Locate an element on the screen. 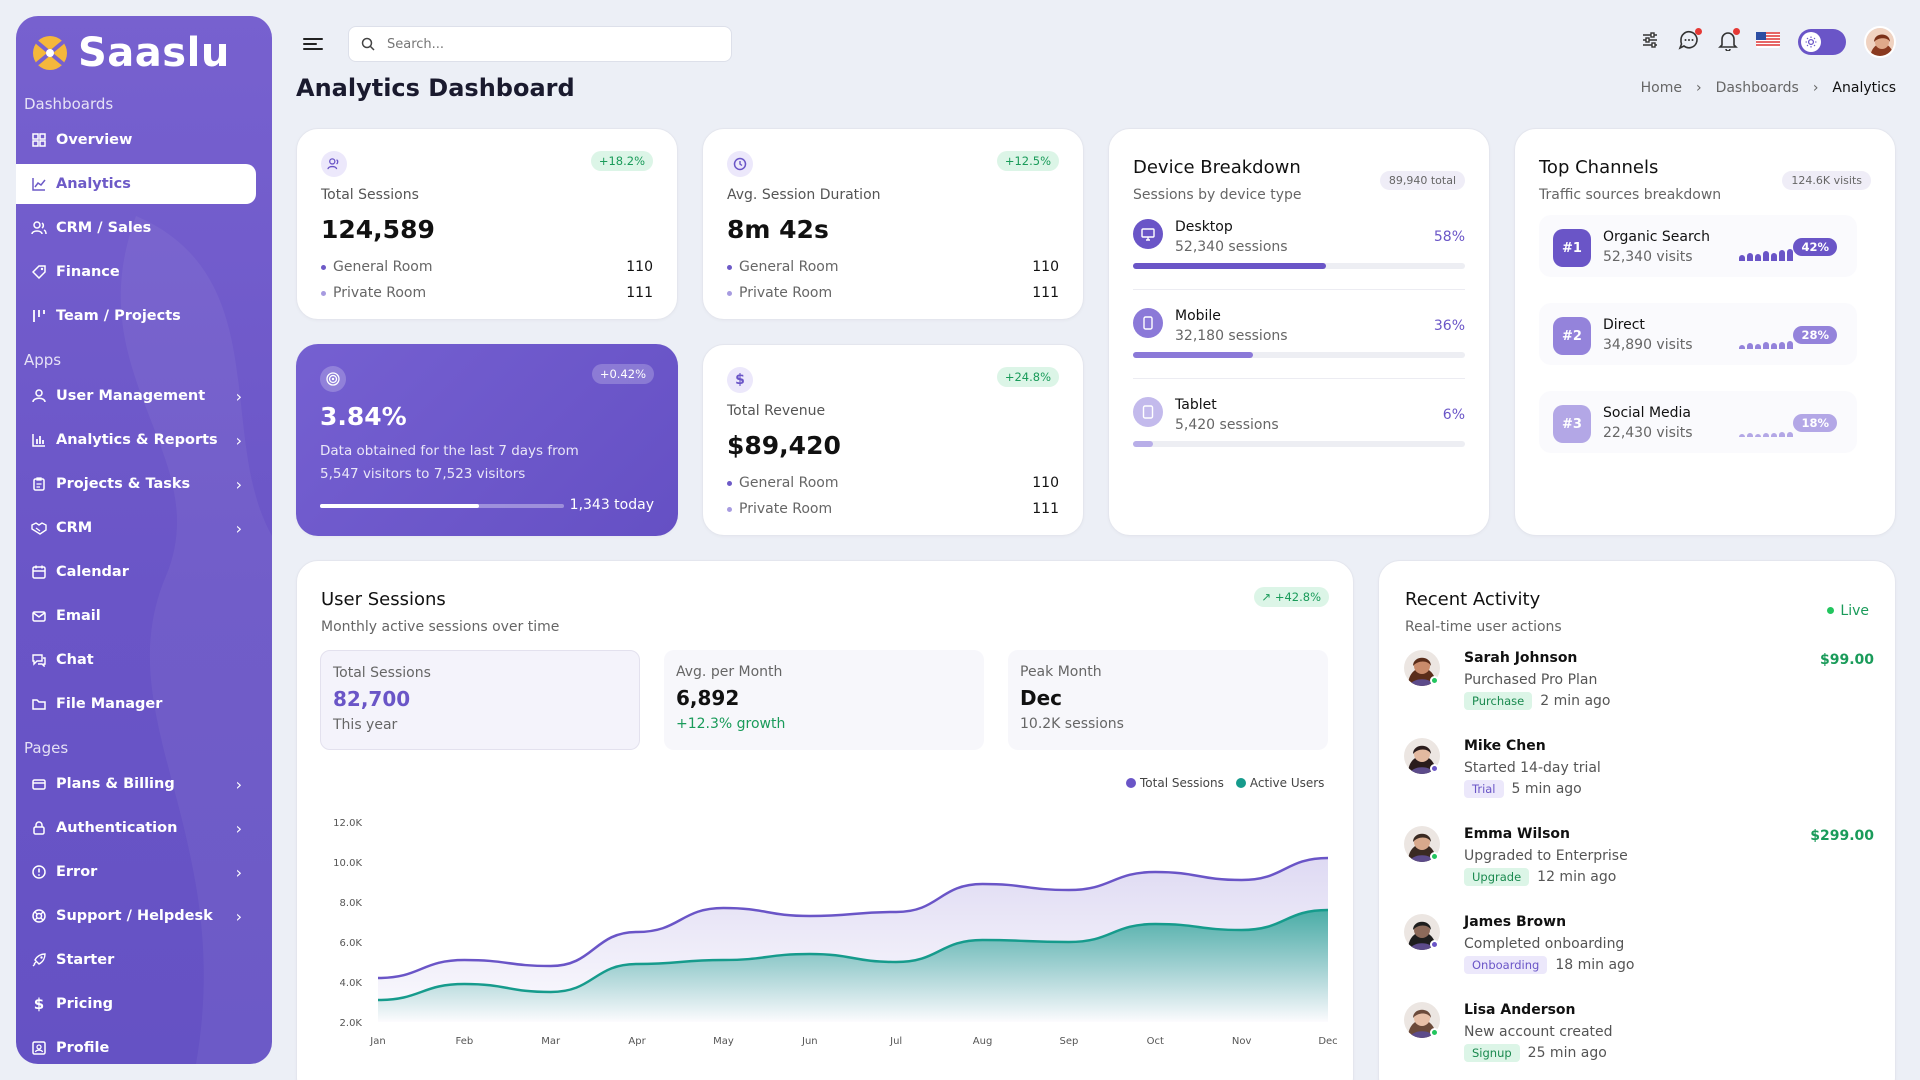 The width and height of the screenshot is (1920, 1080). channel-row: #2 Direct 34,890 visits 28% is located at coordinates (1698, 334).